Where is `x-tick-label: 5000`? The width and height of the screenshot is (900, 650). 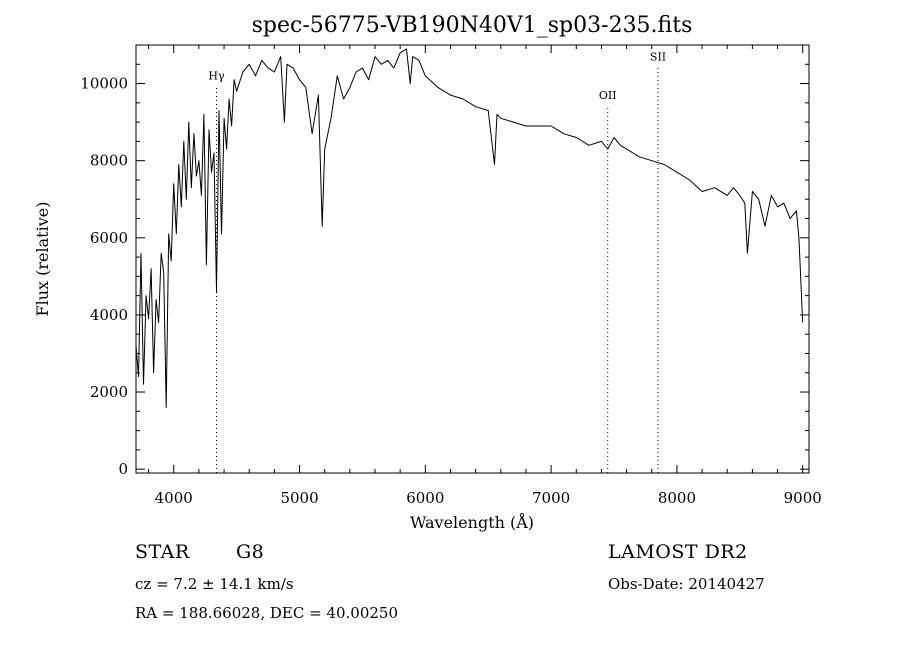 x-tick-label: 5000 is located at coordinates (299, 498).